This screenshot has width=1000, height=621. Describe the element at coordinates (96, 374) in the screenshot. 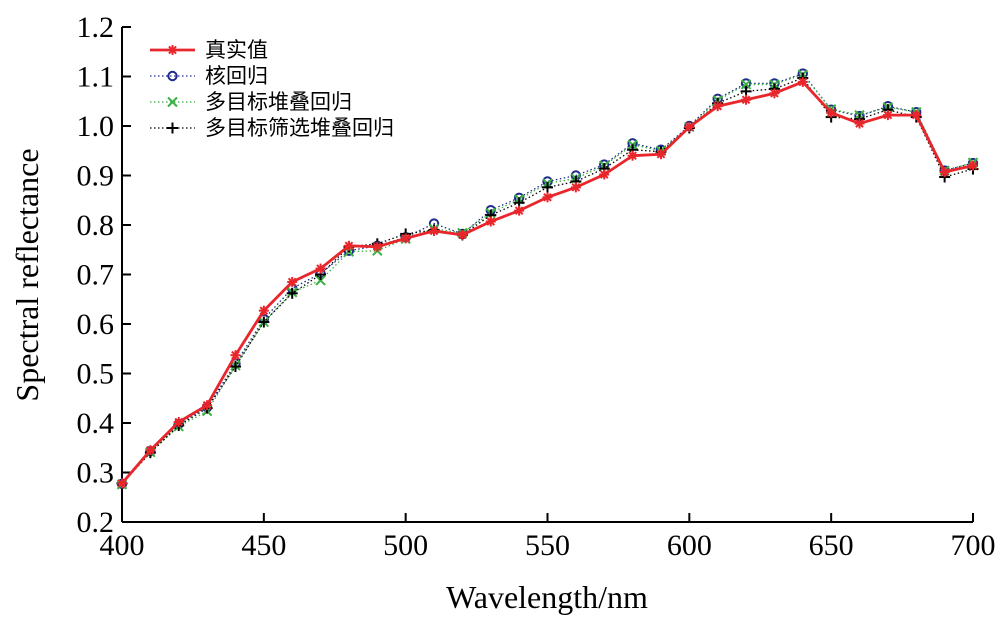

I see `y-tick-label: 0.5` at that location.